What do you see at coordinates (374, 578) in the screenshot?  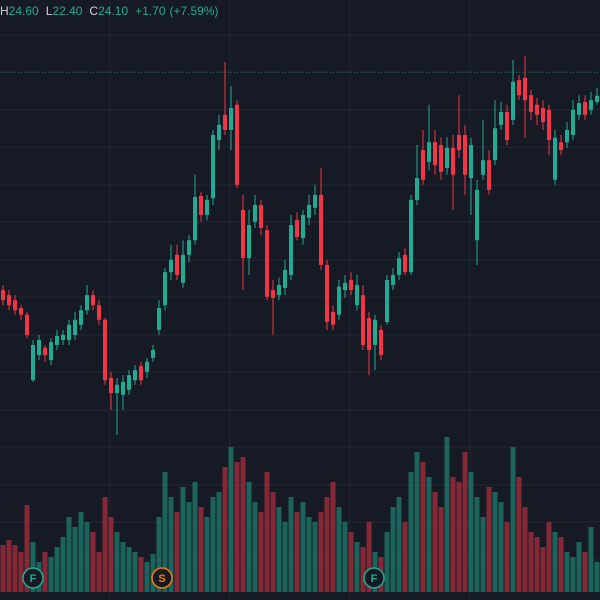 I see `event-marker` at bounding box center [374, 578].